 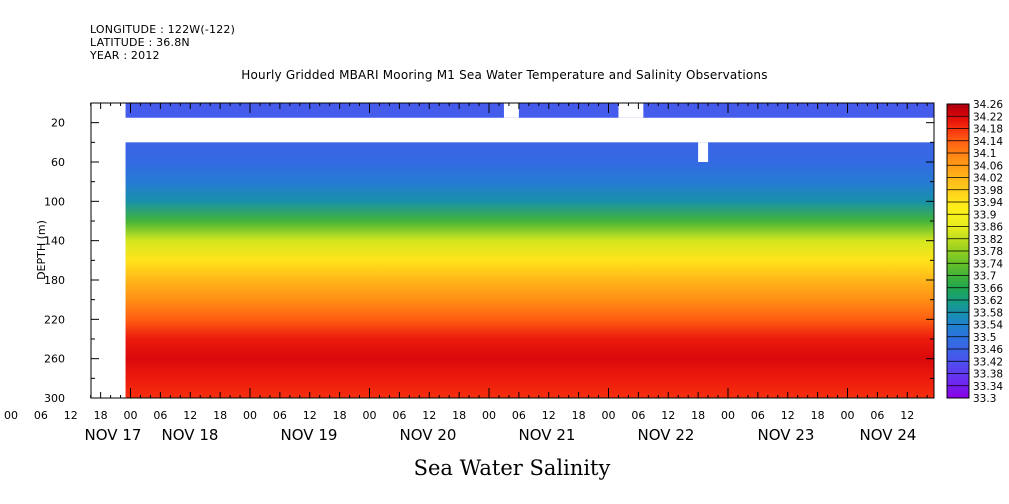 What do you see at coordinates (163, 29) in the screenshot?
I see `longitude-label: LONGITUDE : 122W(-122)` at bounding box center [163, 29].